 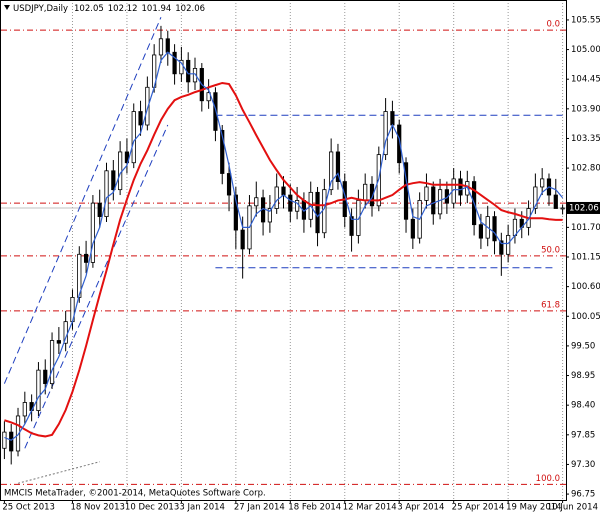 What do you see at coordinates (202, 508) in the screenshot?
I see `x-tick-label: 3 Jan 2014` at bounding box center [202, 508].